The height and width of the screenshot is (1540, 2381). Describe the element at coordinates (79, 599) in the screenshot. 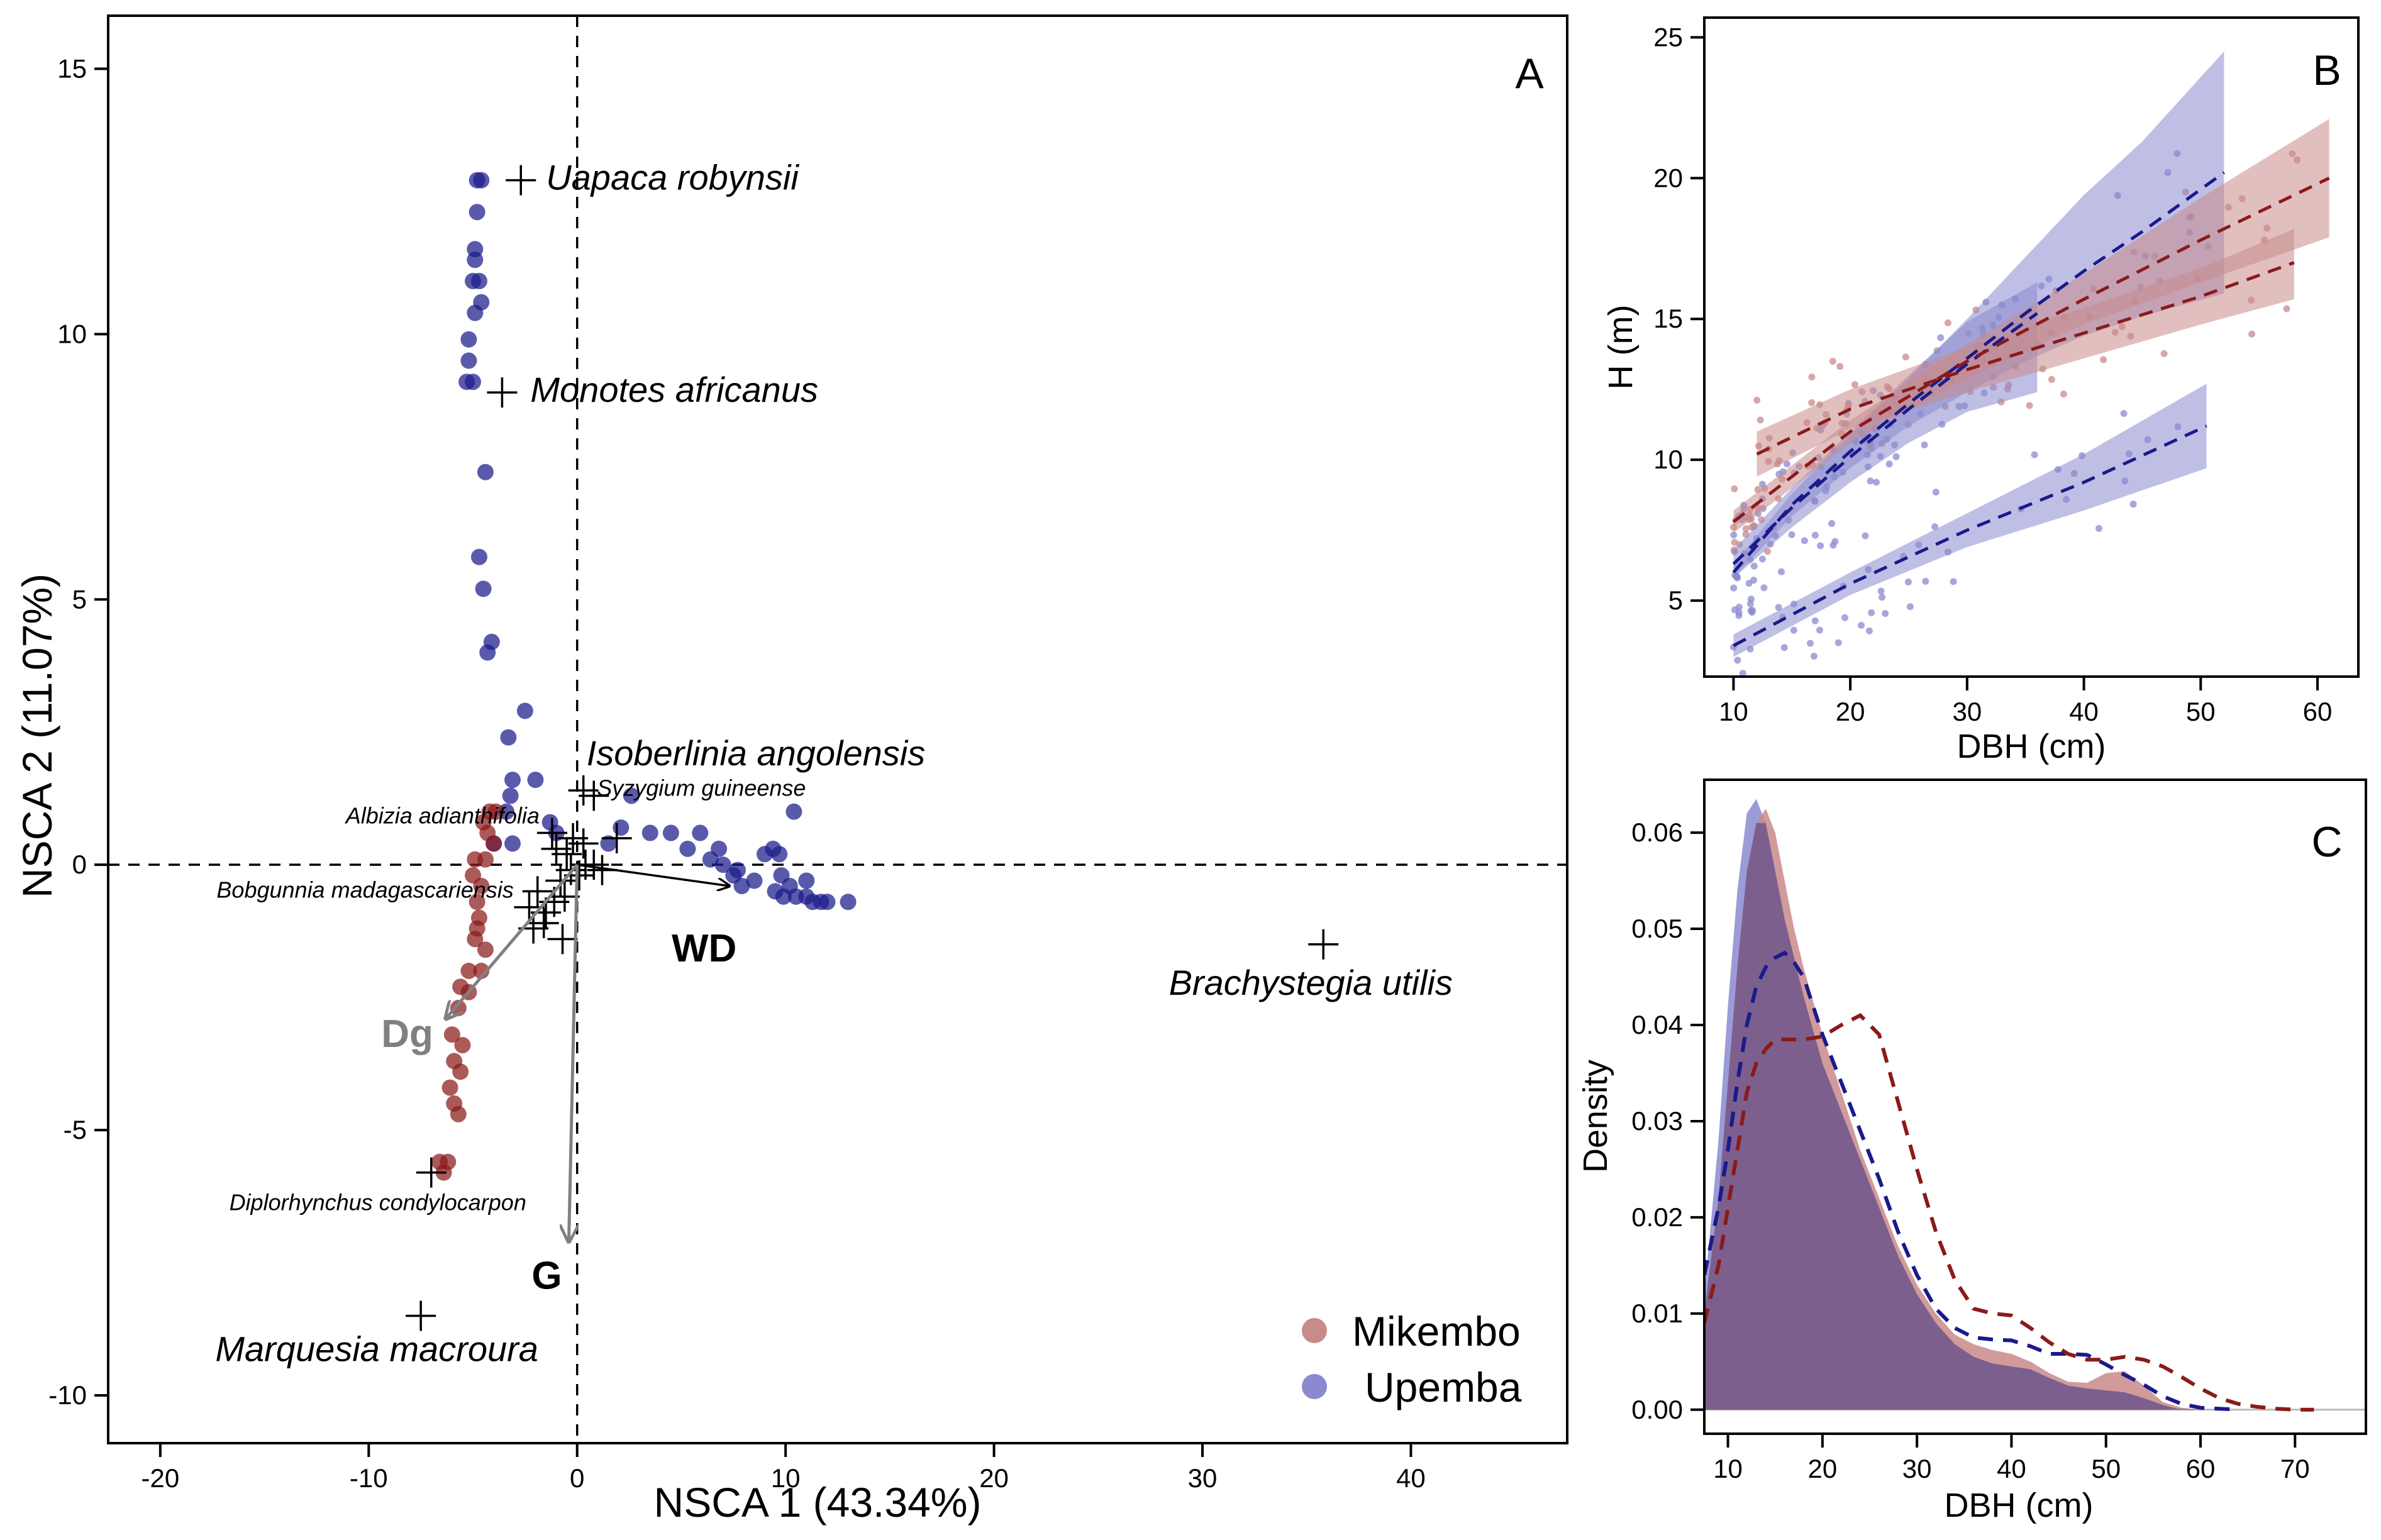

I see `panel-a-ytick-label: 5` at that location.